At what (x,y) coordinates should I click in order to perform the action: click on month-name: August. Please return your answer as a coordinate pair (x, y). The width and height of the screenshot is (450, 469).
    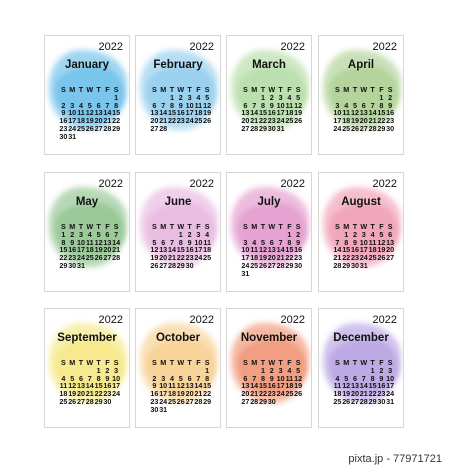
    Looking at the image, I should click on (361, 202).